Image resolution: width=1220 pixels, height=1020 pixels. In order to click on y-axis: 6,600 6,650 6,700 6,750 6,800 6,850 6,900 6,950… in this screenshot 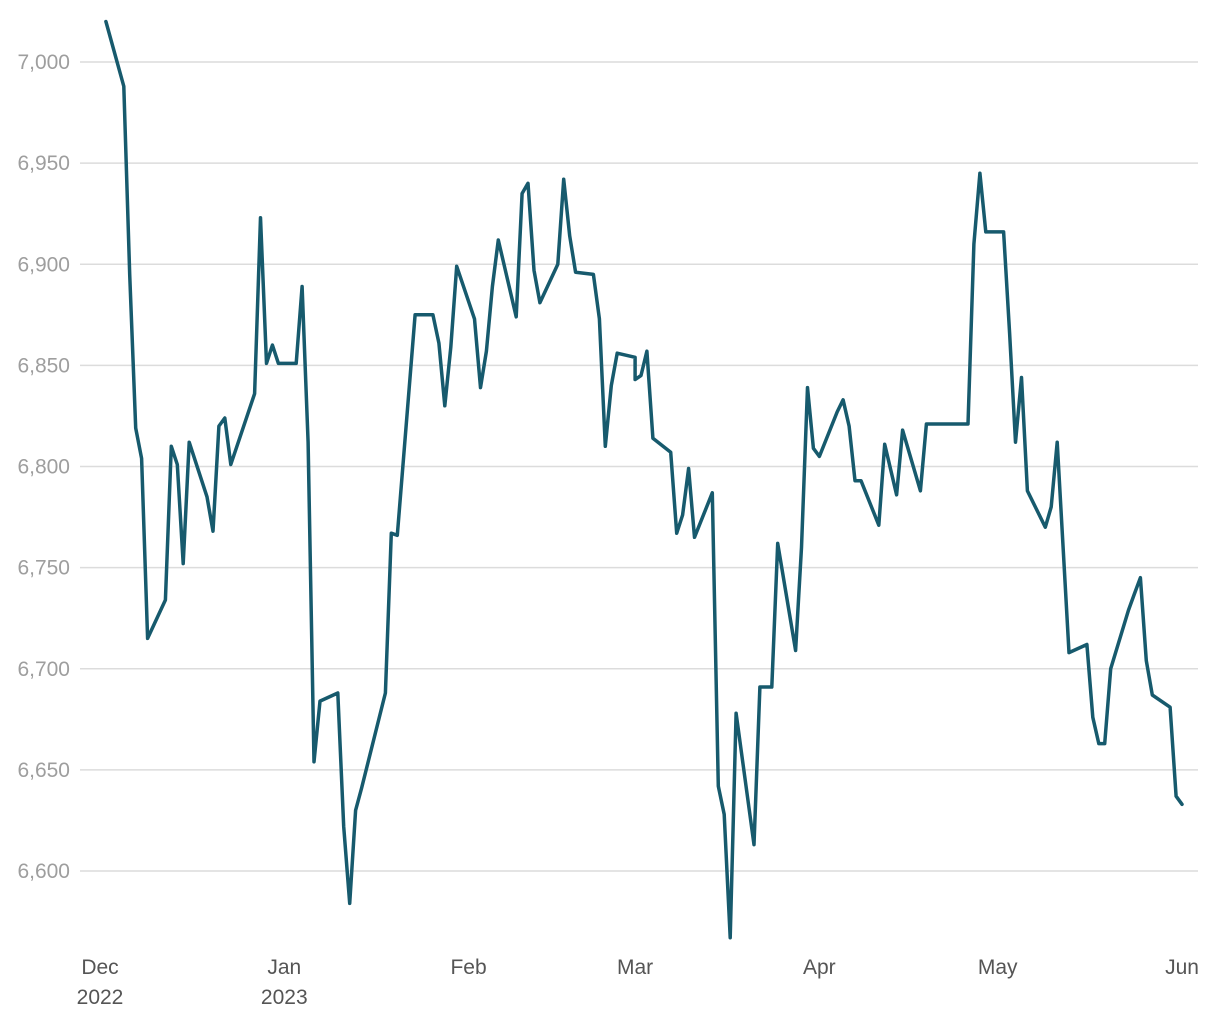, I will do `click(43, 467)`.